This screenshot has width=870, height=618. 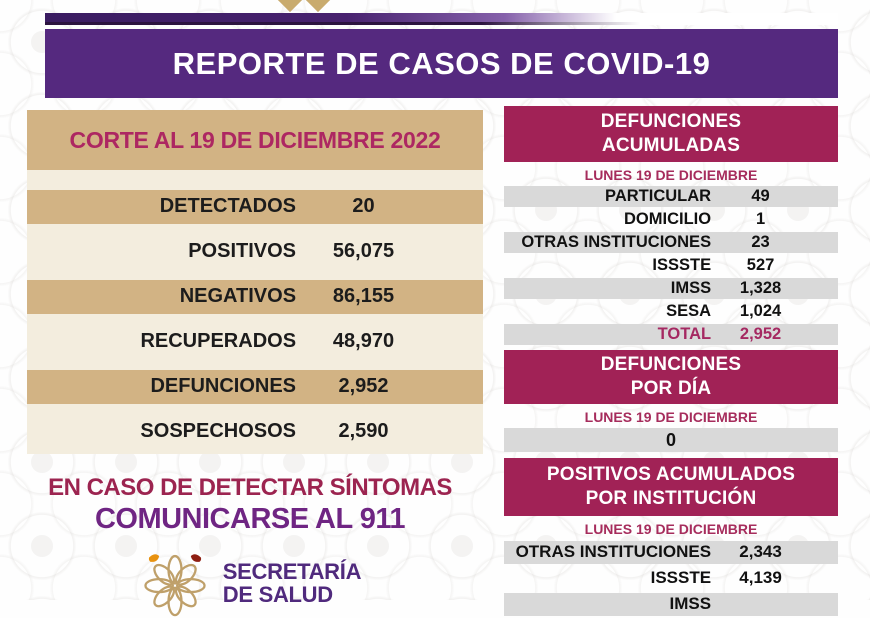 I want to click on table-row: IMSS 1,328, so click(x=671, y=288).